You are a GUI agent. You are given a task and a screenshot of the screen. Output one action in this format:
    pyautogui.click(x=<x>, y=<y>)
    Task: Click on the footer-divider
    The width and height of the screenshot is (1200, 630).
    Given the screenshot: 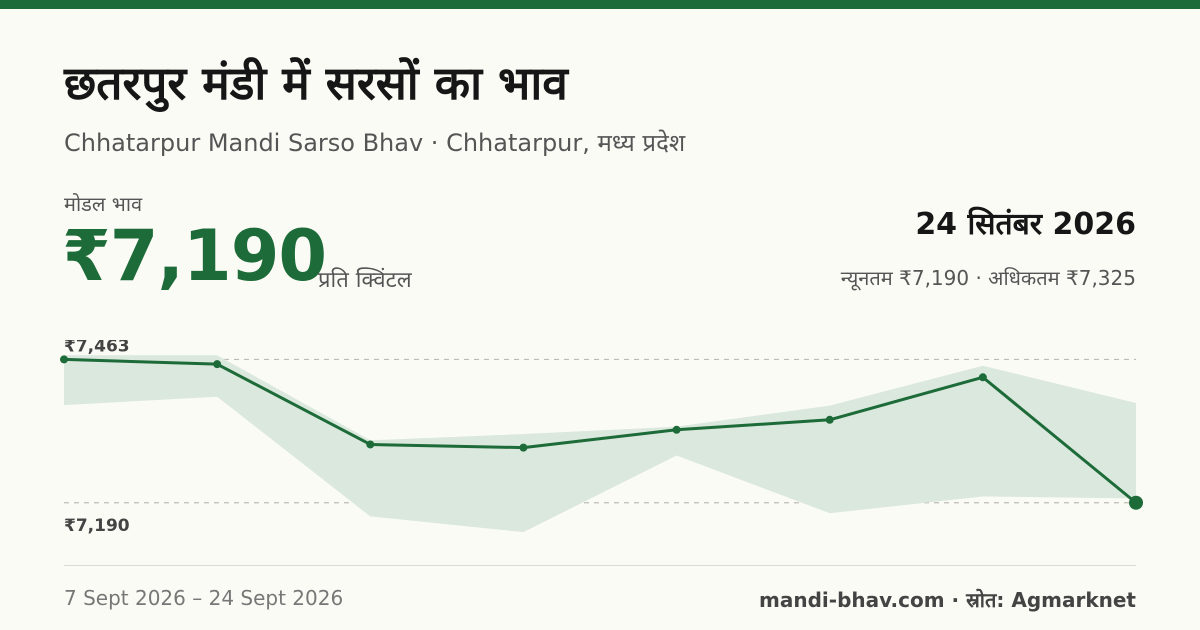 What is the action you would take?
    pyautogui.click(x=600, y=565)
    